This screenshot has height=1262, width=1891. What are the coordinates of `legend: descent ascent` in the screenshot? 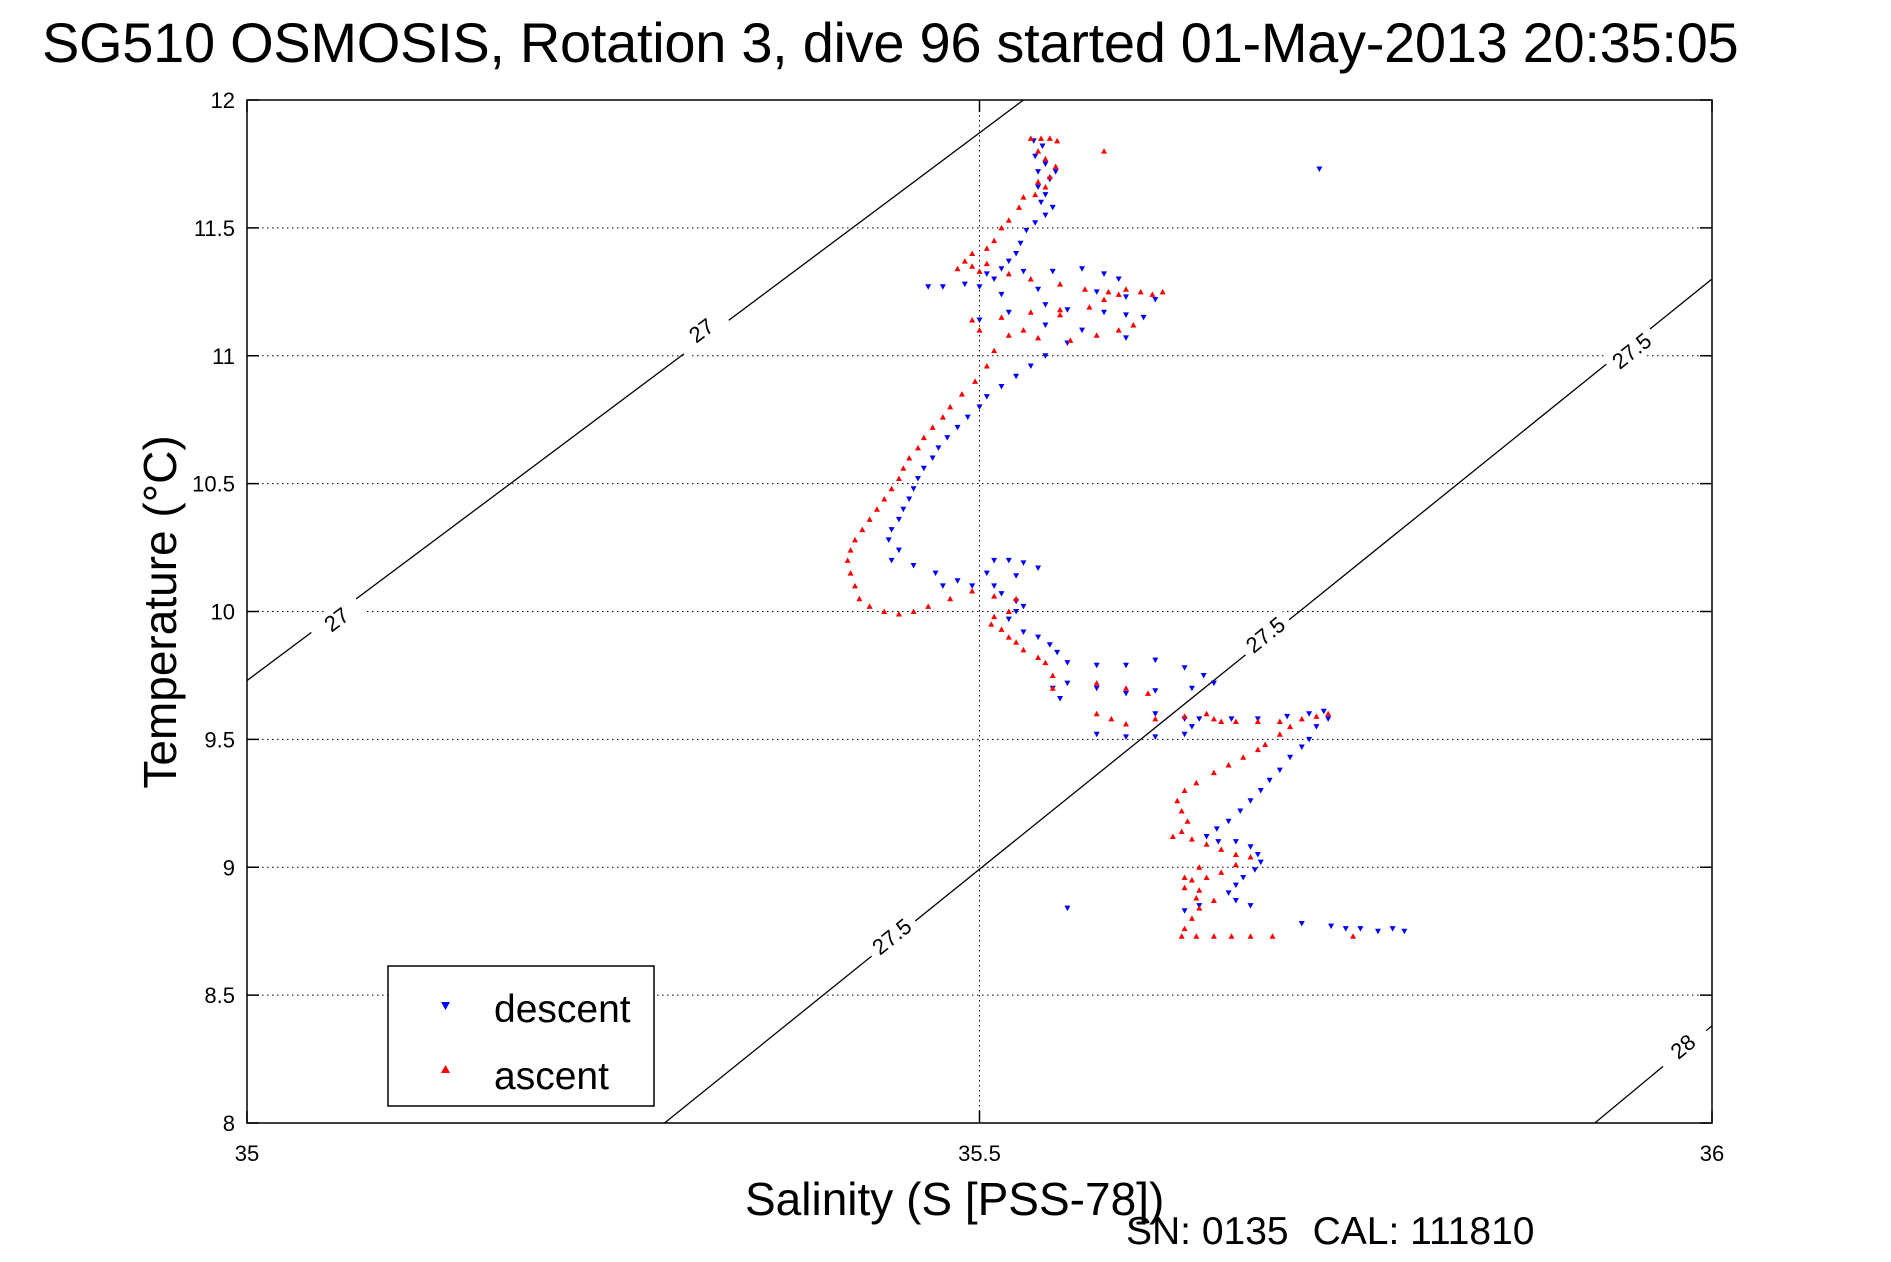 It's located at (521, 1036).